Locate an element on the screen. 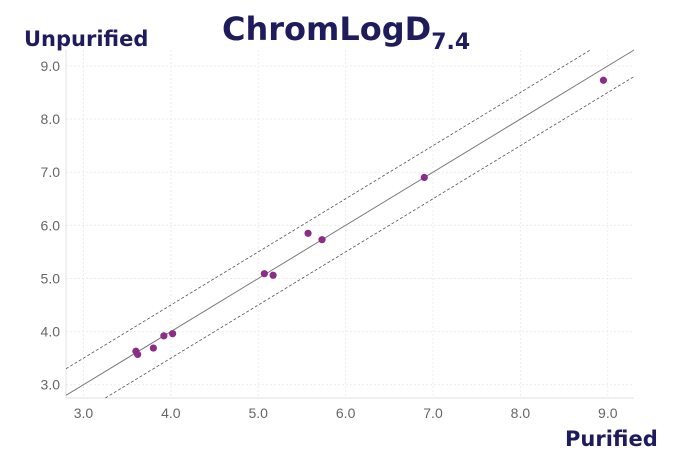 This screenshot has width=678, height=453. y-tick-label: 5.0 is located at coordinates (51, 278).